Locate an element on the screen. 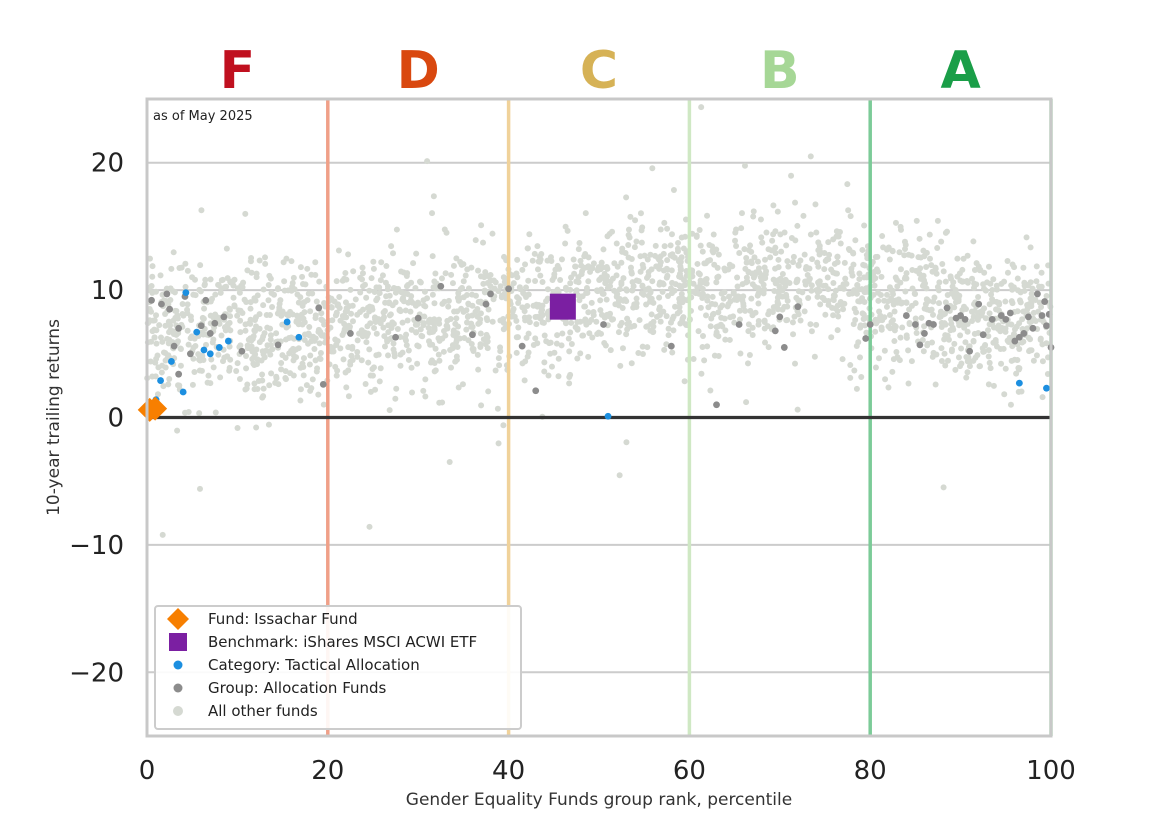 The height and width of the screenshot is (827, 1170). category-point is located at coordinates (160, 380).